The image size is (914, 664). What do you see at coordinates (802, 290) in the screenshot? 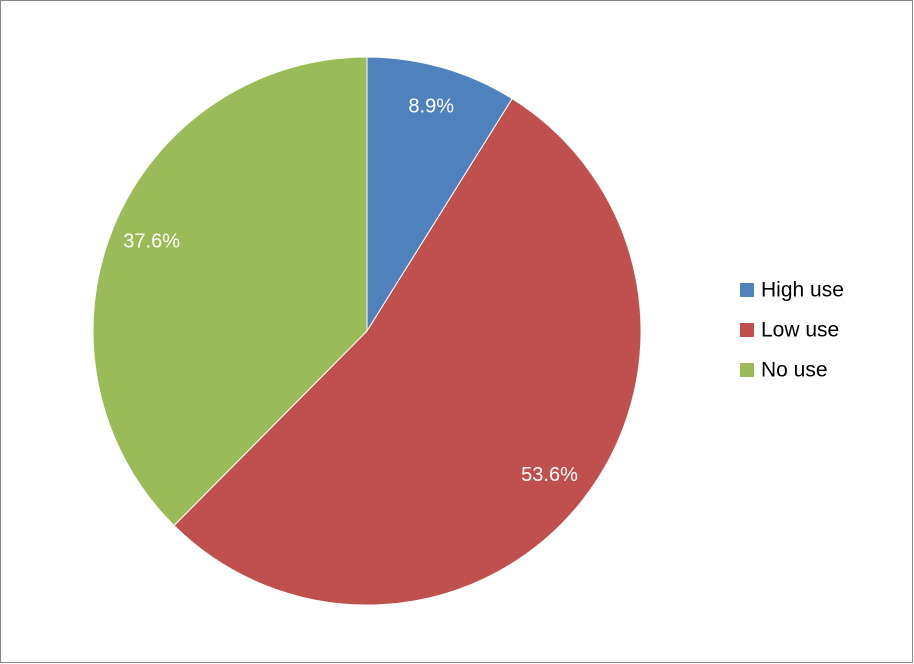
I see `legend-label: High use` at bounding box center [802, 290].